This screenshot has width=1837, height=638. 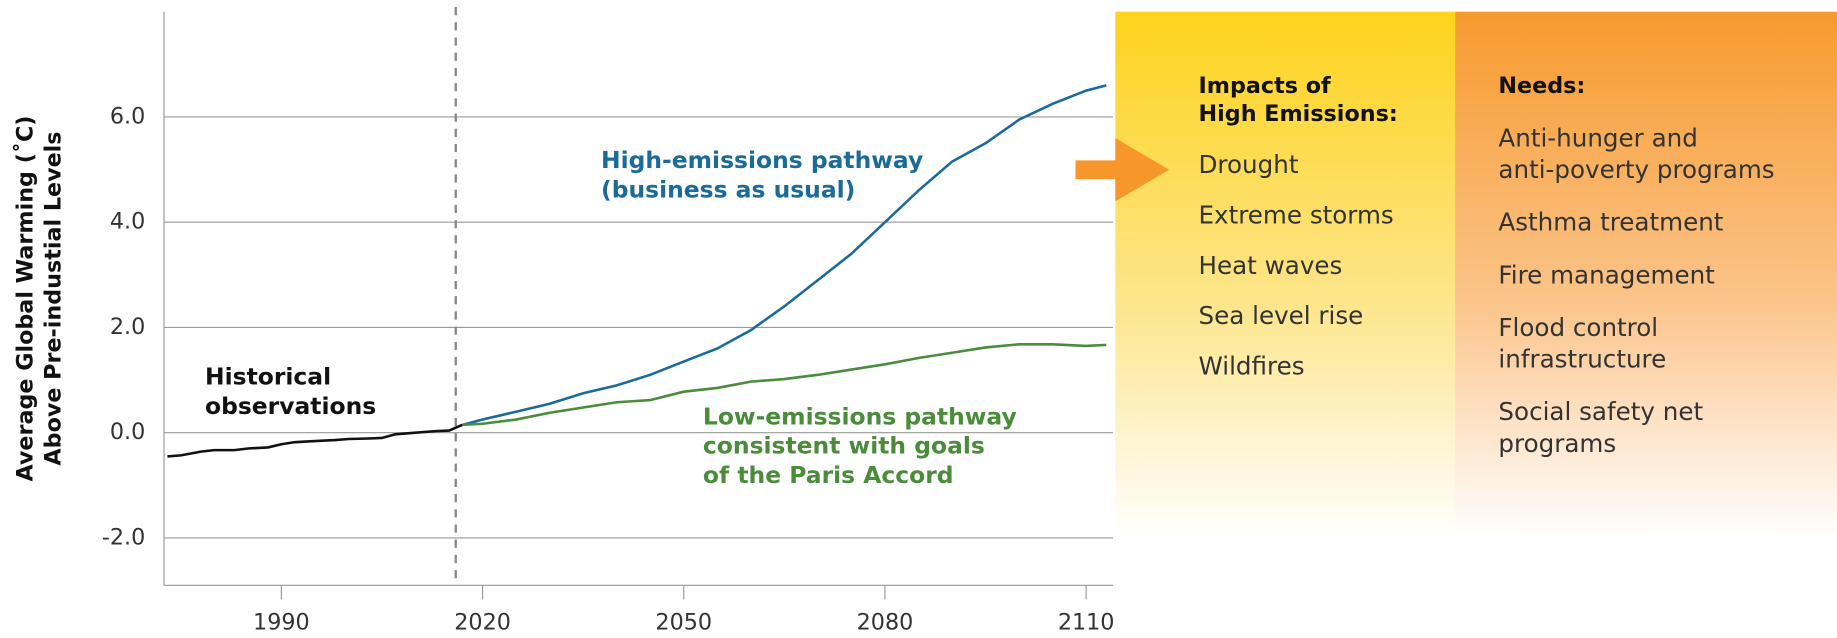 I want to click on panel-item: Drought, so click(x=1249, y=164).